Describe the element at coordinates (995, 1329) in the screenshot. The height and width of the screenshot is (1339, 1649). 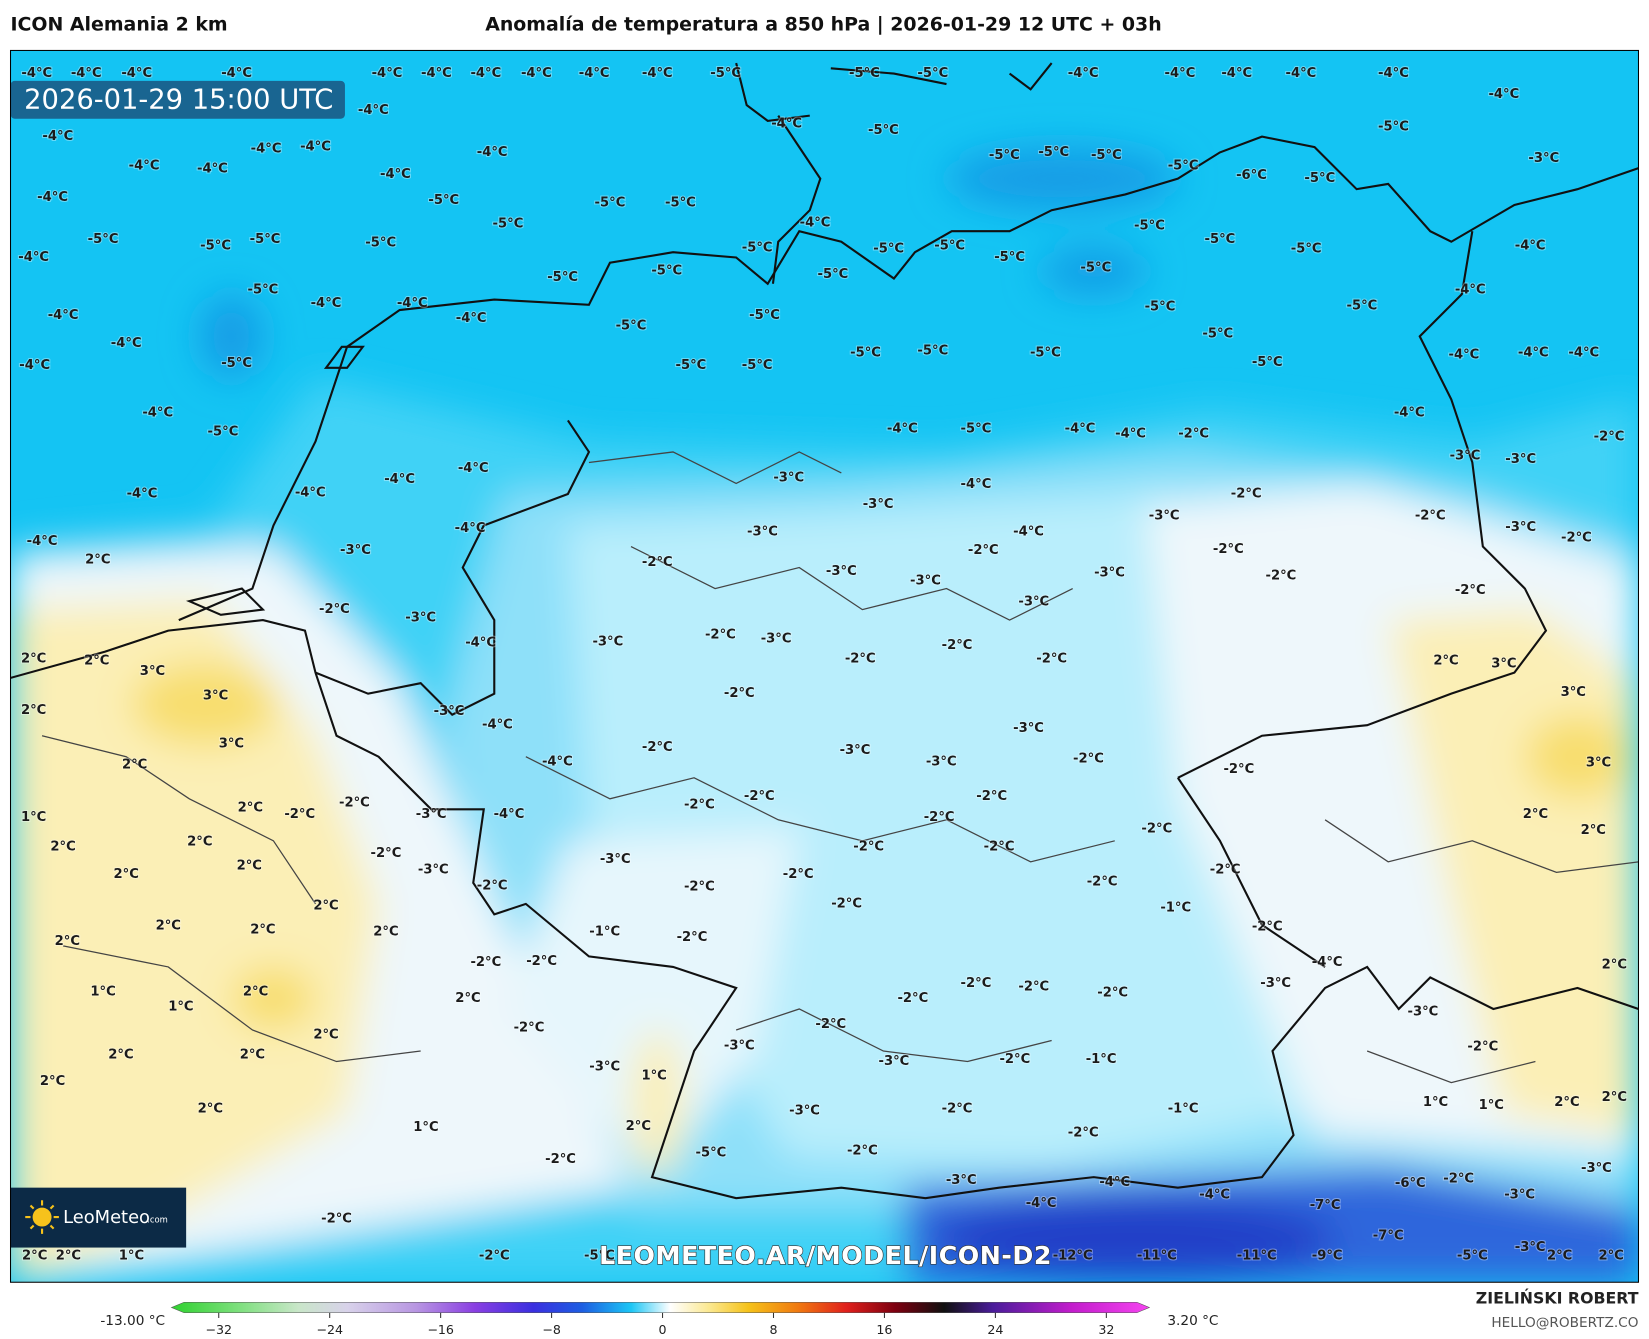
I see `colorbar-tick-label: 24` at that location.